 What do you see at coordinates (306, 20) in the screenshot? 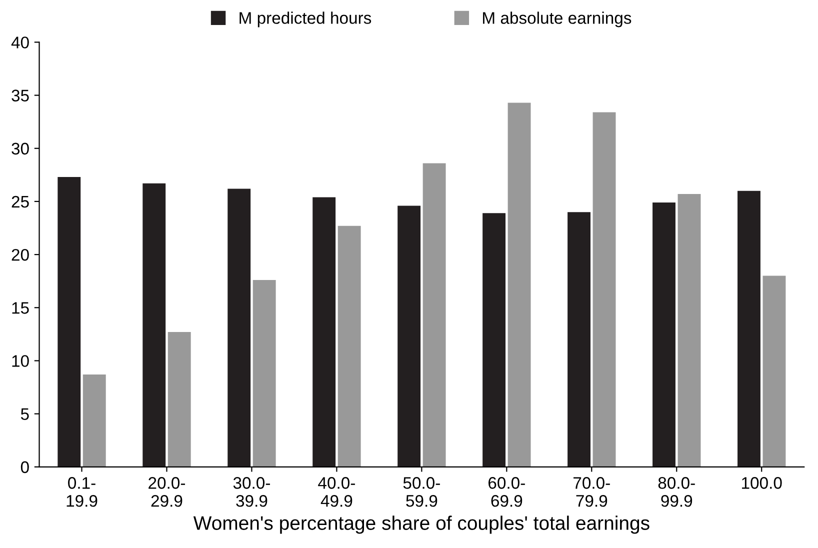
I see `legend-label: M predicted hours` at bounding box center [306, 20].